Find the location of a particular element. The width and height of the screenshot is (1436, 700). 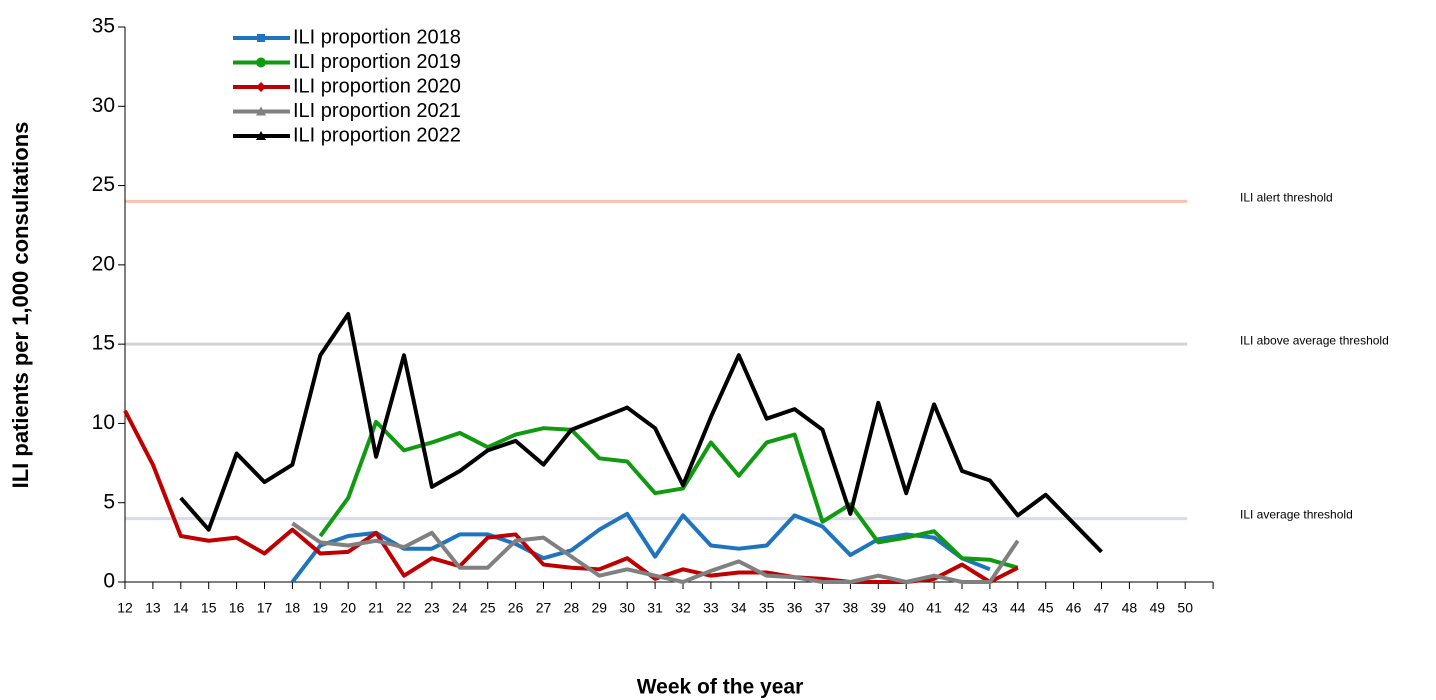

x-tick-label: 50 is located at coordinates (1185, 608).